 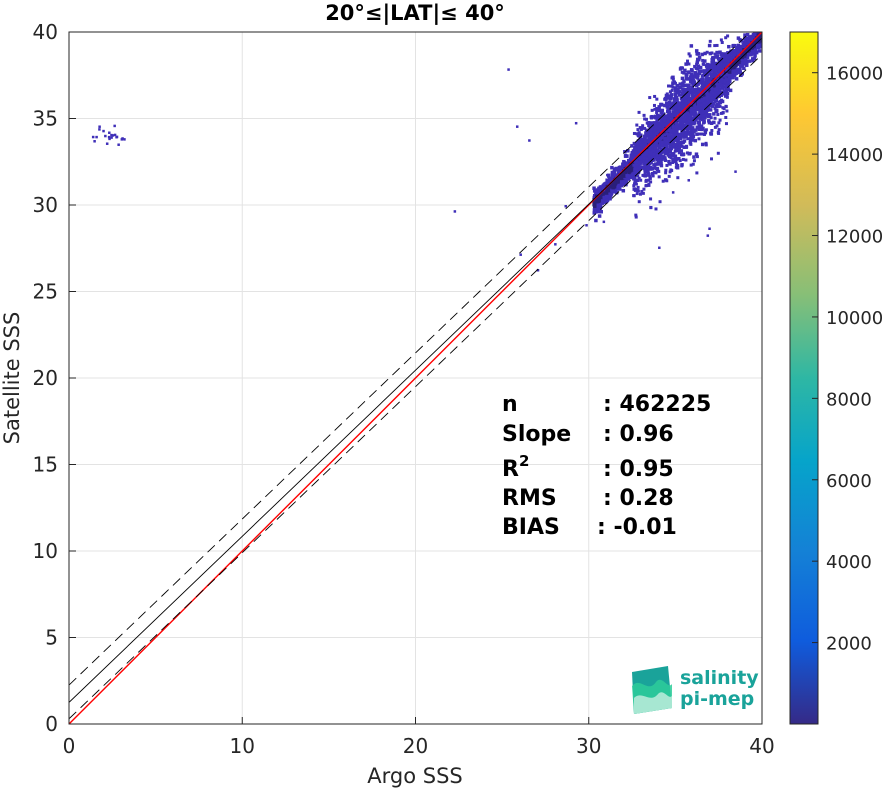 What do you see at coordinates (45, 205) in the screenshot?
I see `y-tick-label: 30` at bounding box center [45, 205].